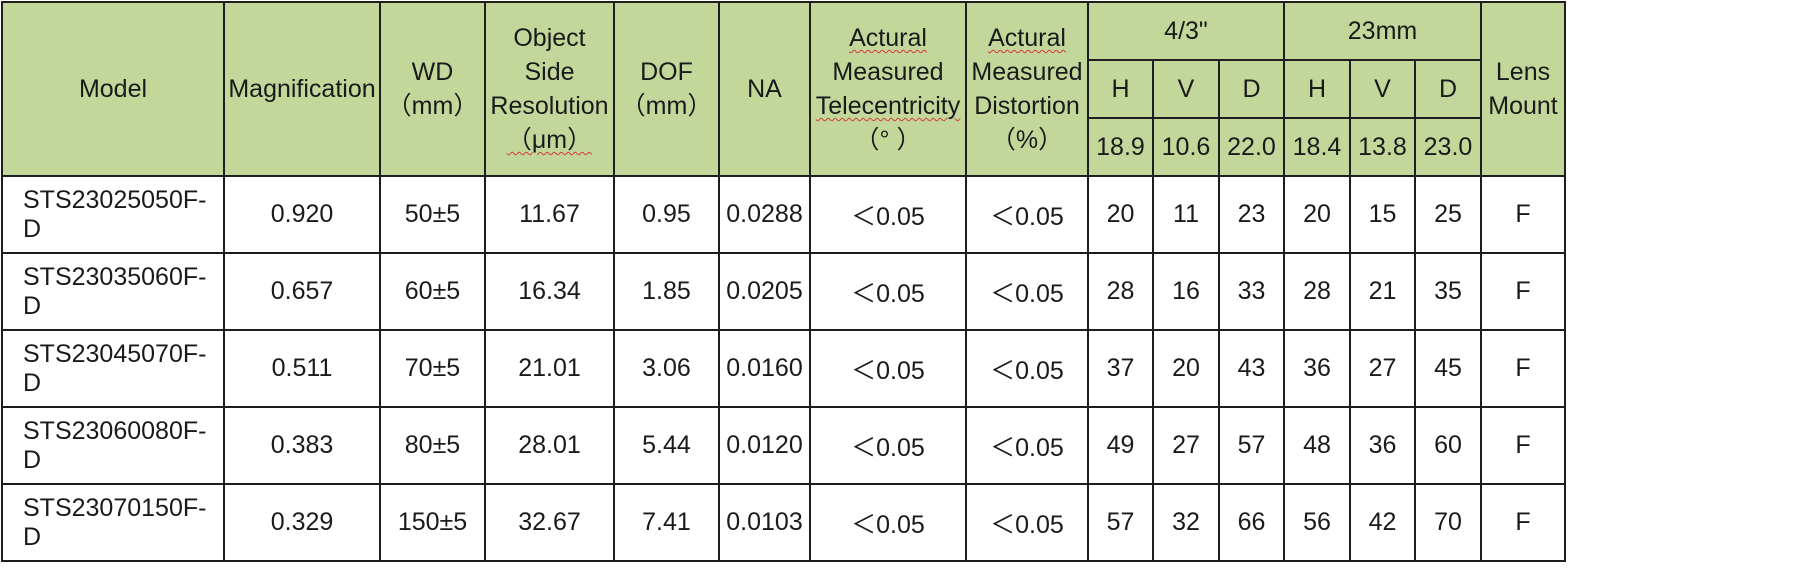  Describe the element at coordinates (432, 72) in the screenshot. I see `header-wd-line: WD` at that location.